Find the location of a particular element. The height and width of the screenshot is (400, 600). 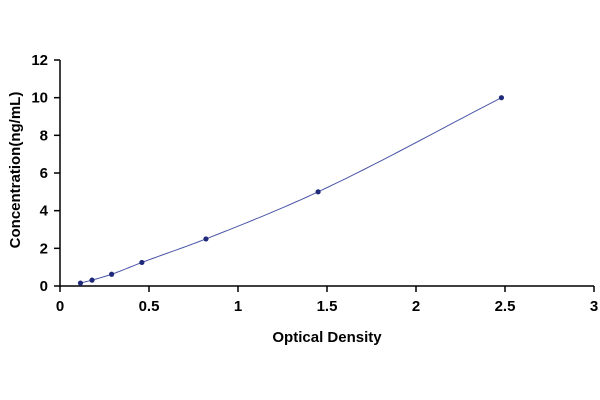

x-tick-label-6: 3 is located at coordinates (594, 306).